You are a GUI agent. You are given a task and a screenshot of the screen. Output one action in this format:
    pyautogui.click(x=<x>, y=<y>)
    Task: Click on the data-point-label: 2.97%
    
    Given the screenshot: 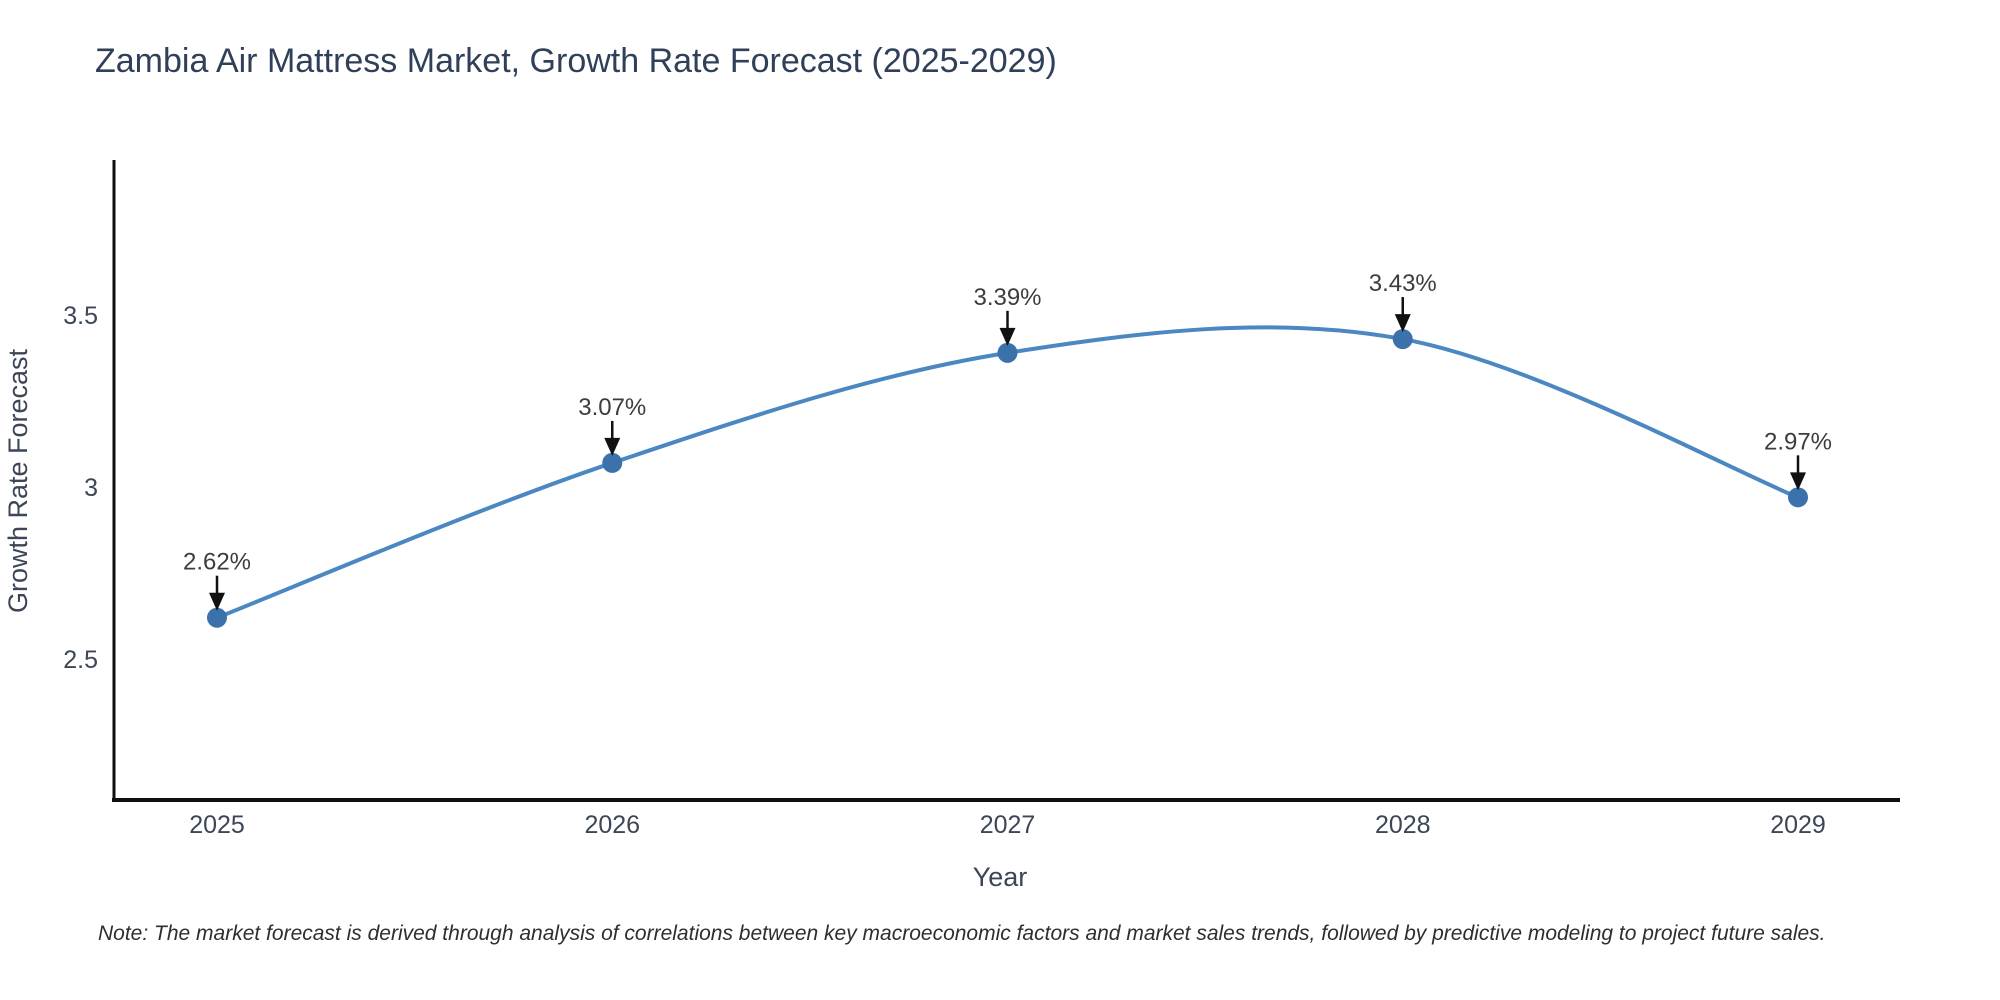 What is the action you would take?
    pyautogui.click(x=1798, y=441)
    